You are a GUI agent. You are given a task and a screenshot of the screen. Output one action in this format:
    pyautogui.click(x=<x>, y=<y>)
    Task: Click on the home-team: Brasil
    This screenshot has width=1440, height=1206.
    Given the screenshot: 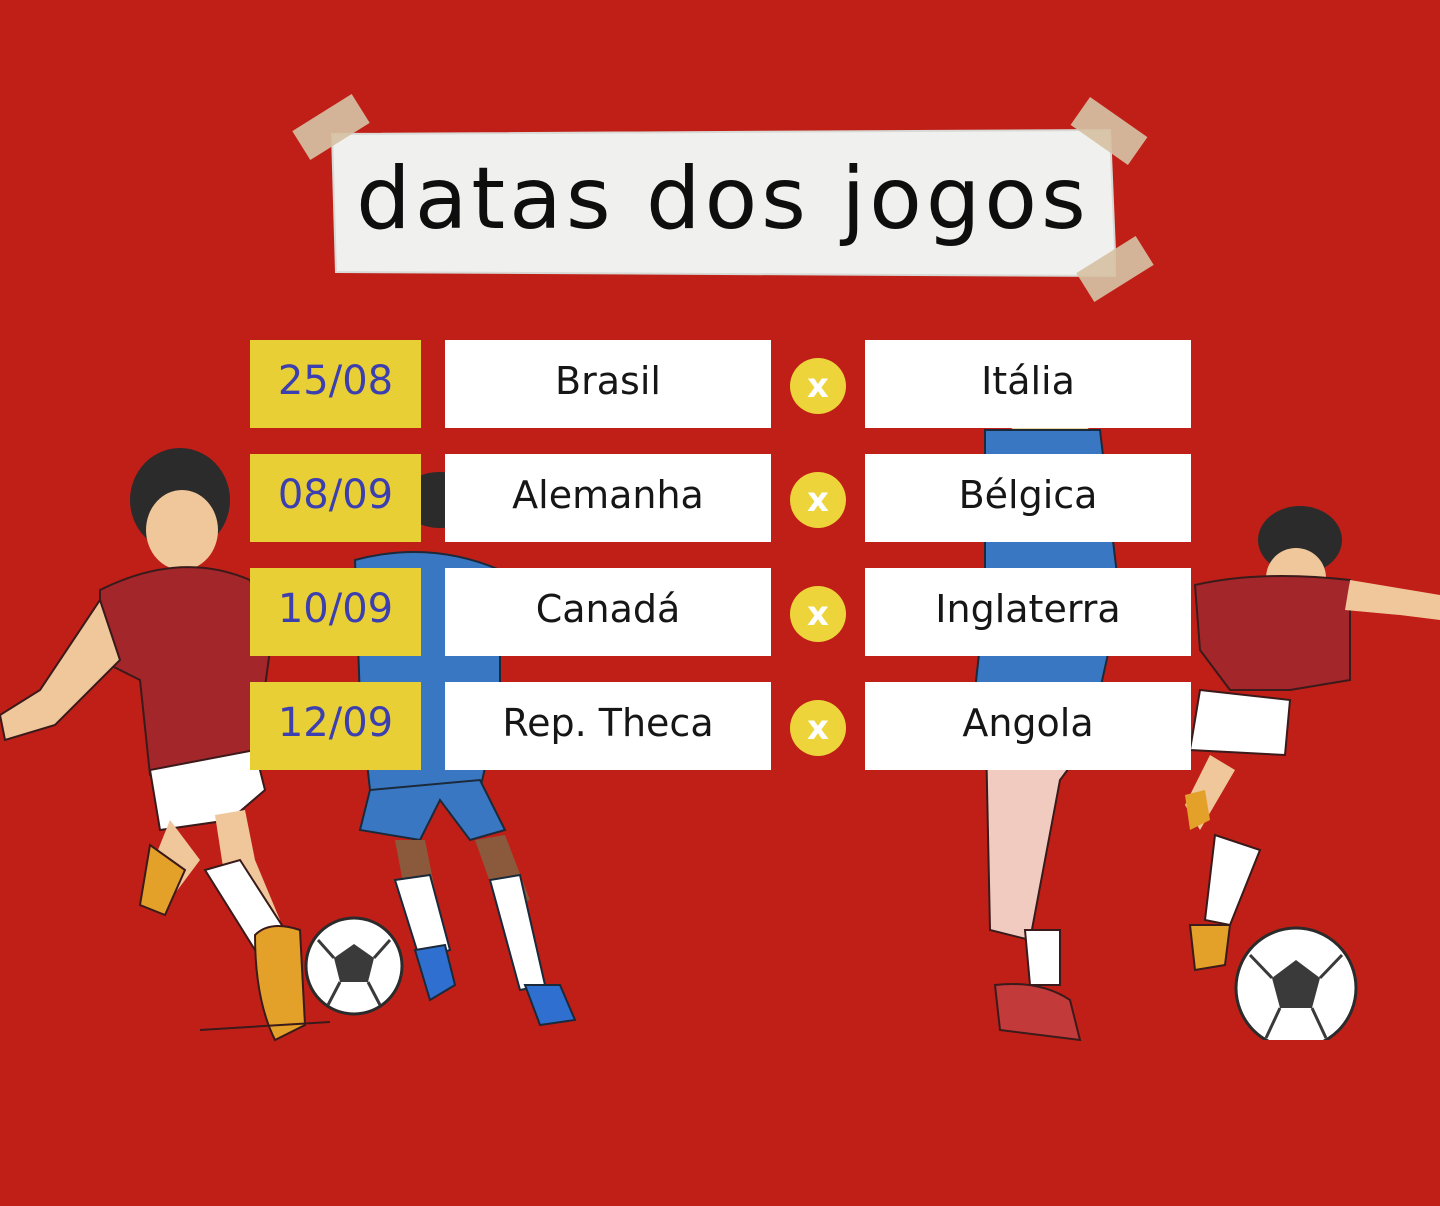 What is the action you would take?
    pyautogui.click(x=608, y=384)
    